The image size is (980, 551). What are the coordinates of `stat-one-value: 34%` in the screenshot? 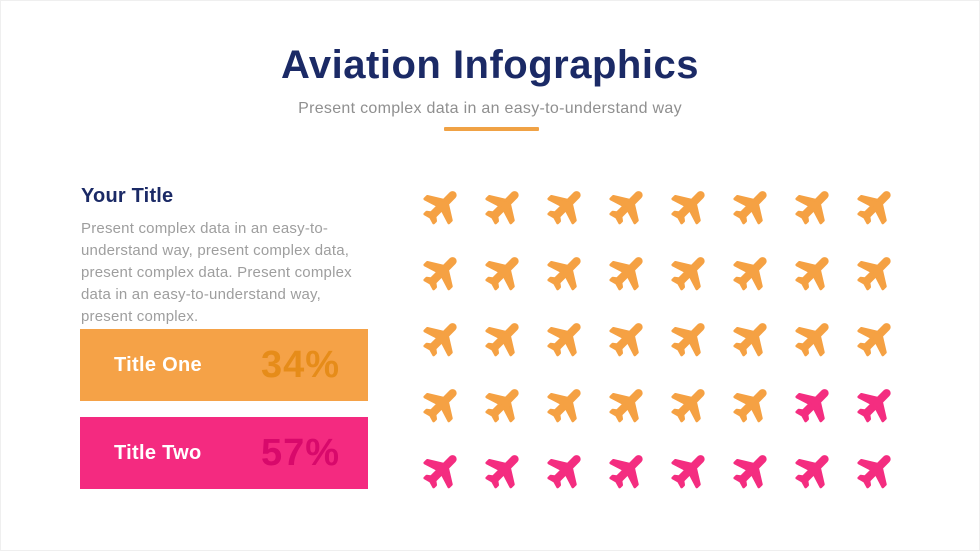 It's located at (300, 364).